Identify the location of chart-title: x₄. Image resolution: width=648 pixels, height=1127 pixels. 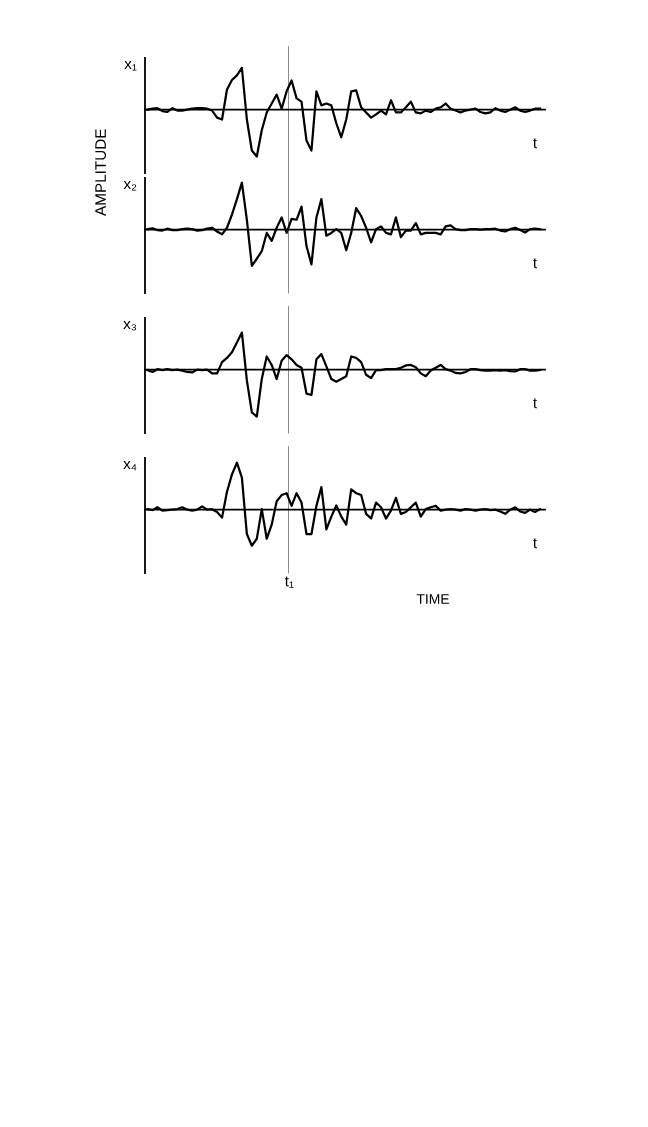
(130, 466).